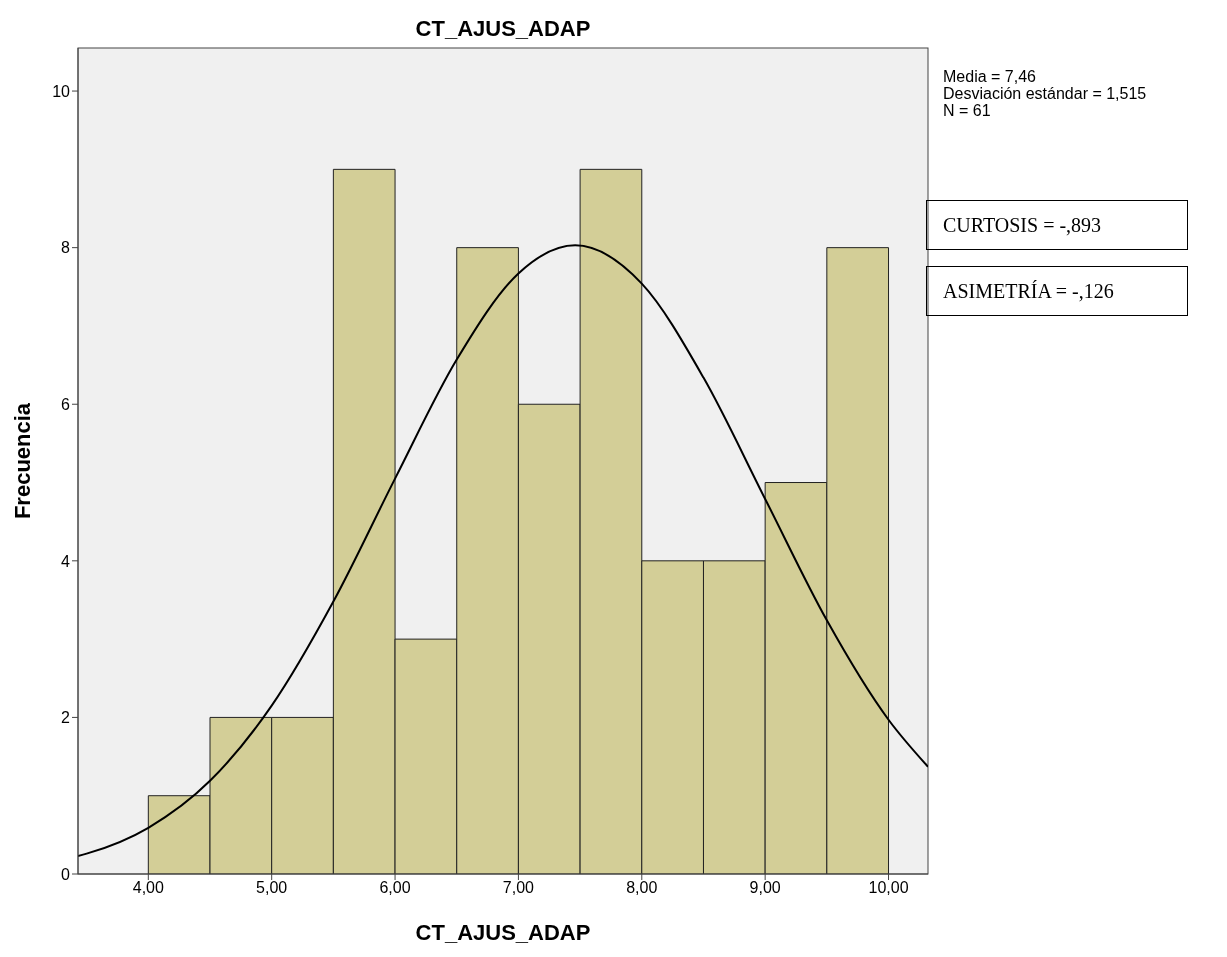 The height and width of the screenshot is (957, 1227). What do you see at coordinates (765, 888) in the screenshot?
I see `x-tick-label: 9,00` at bounding box center [765, 888].